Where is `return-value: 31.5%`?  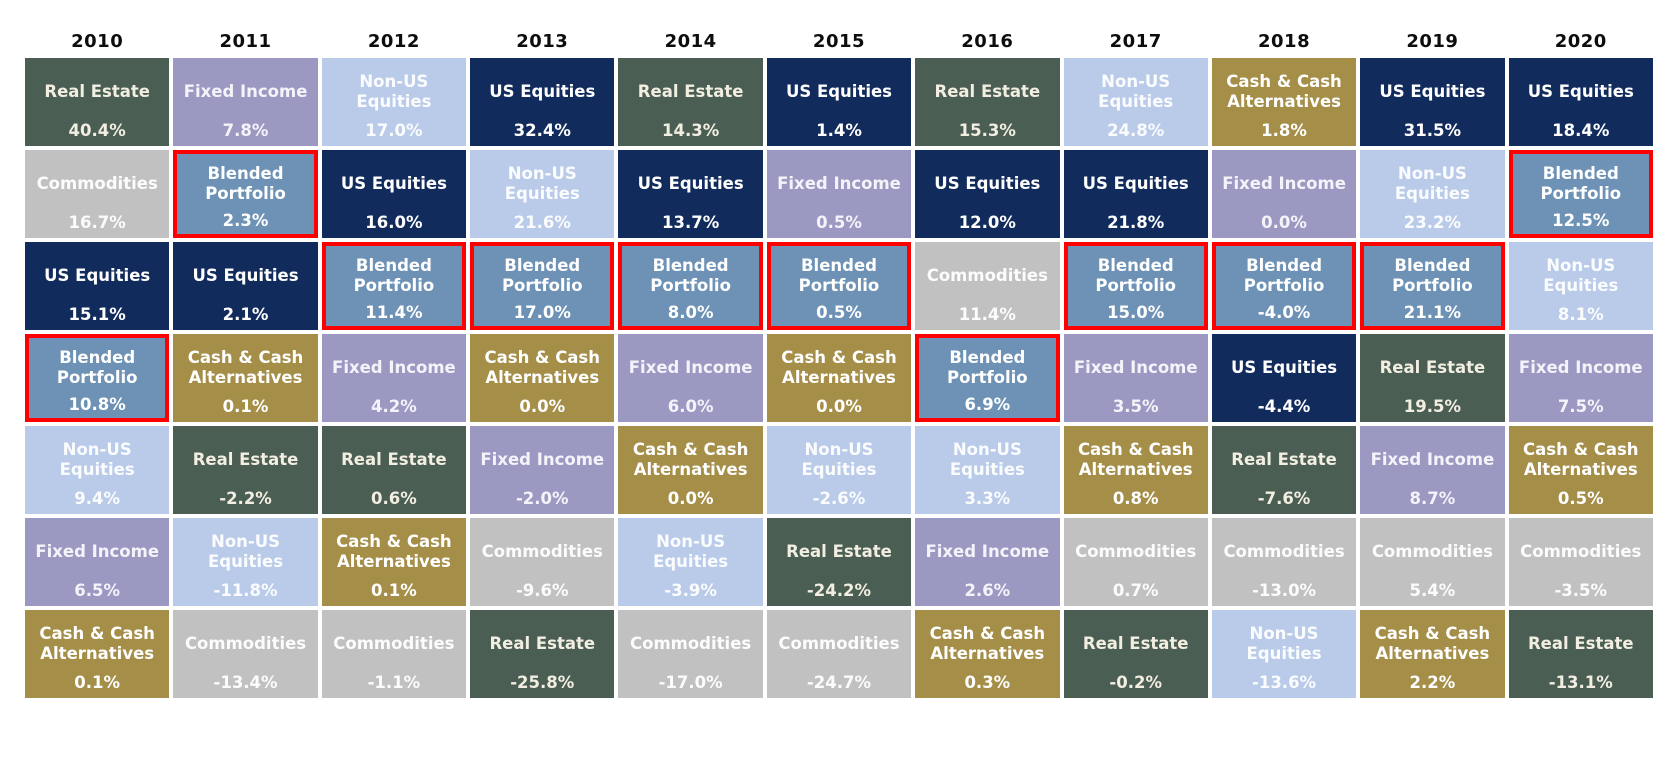 return-value: 31.5% is located at coordinates (1432, 130).